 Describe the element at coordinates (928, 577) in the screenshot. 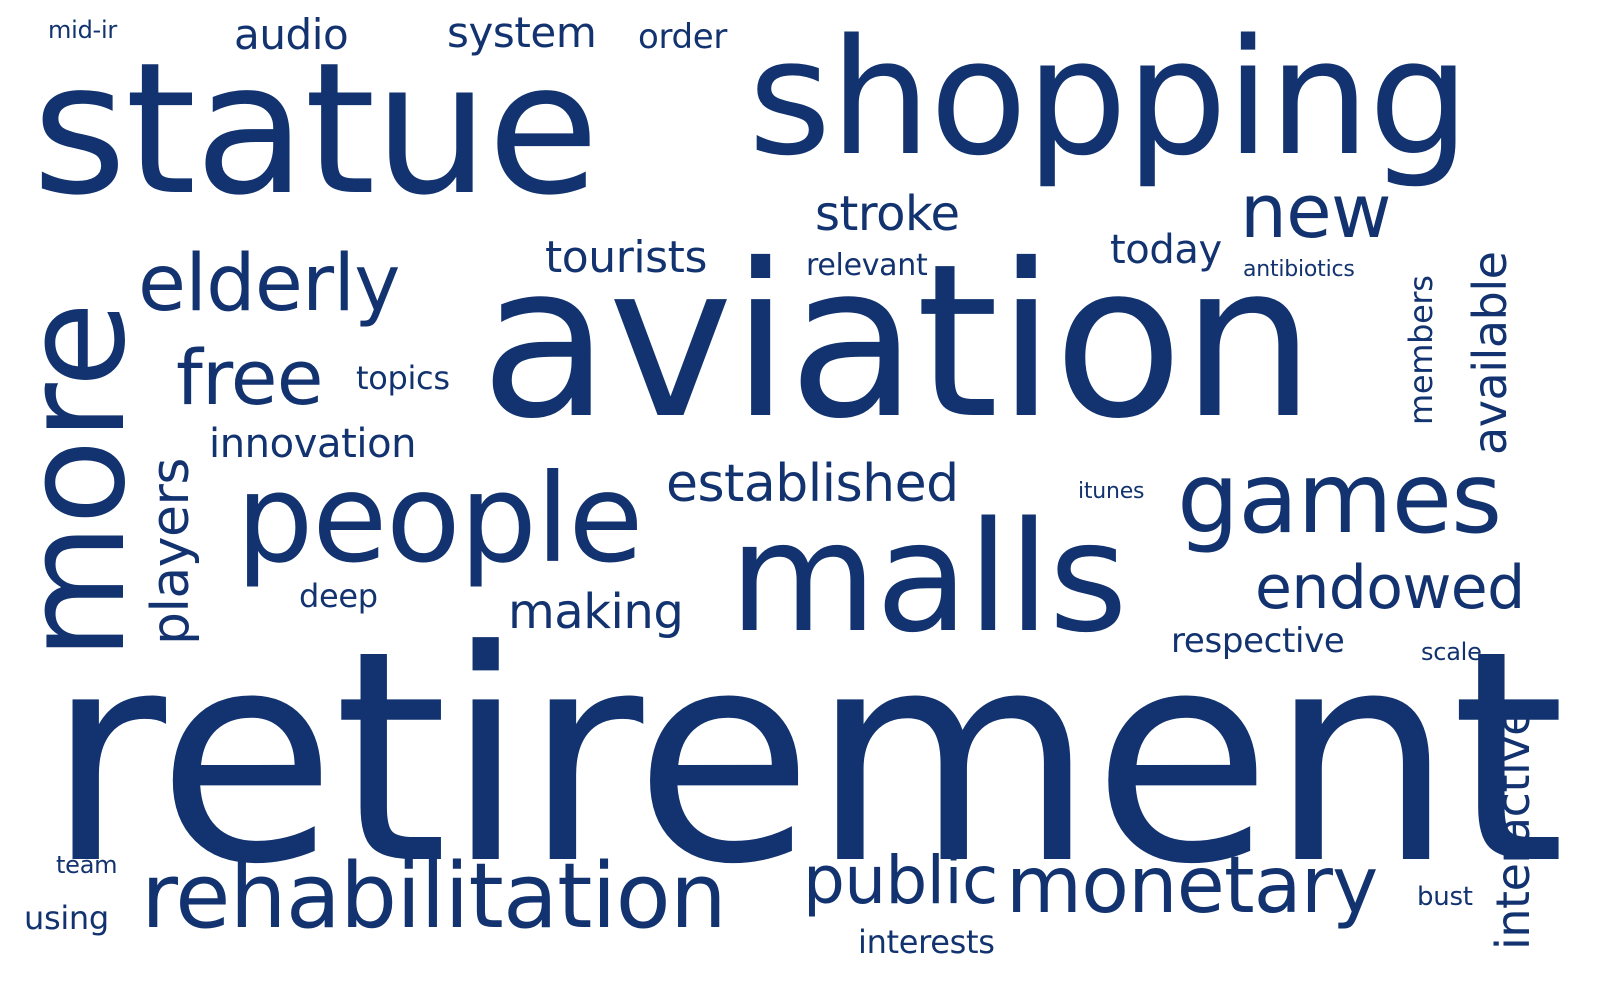

I see `word-malls: malls` at that location.